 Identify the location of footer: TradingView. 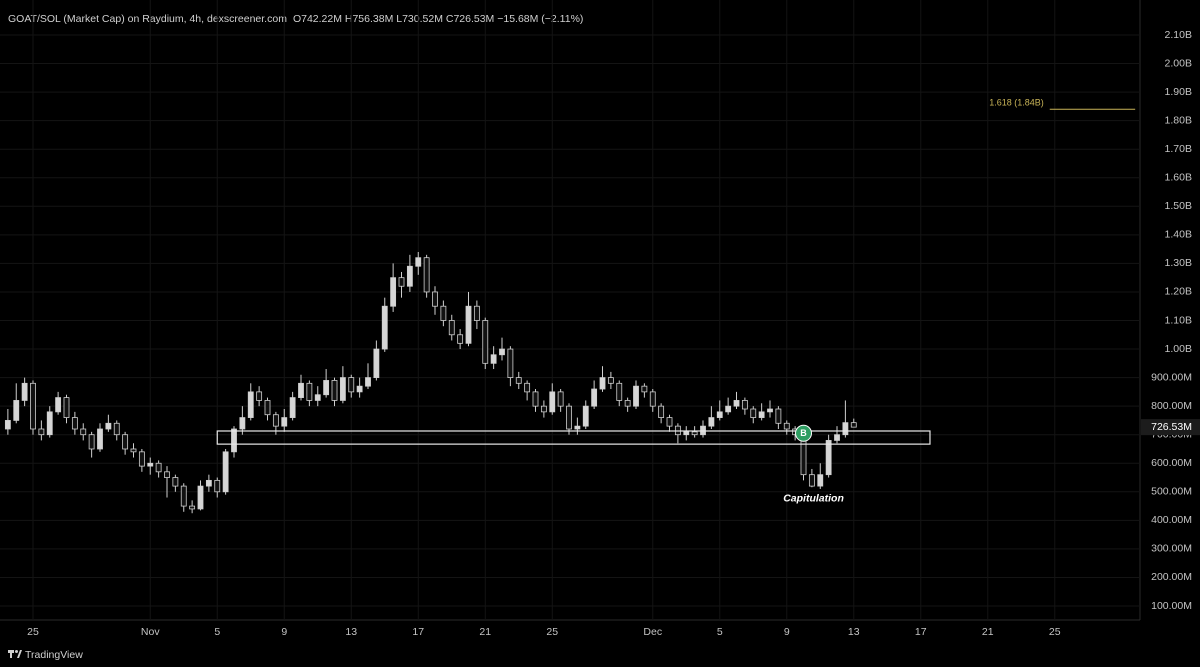
(54, 655).